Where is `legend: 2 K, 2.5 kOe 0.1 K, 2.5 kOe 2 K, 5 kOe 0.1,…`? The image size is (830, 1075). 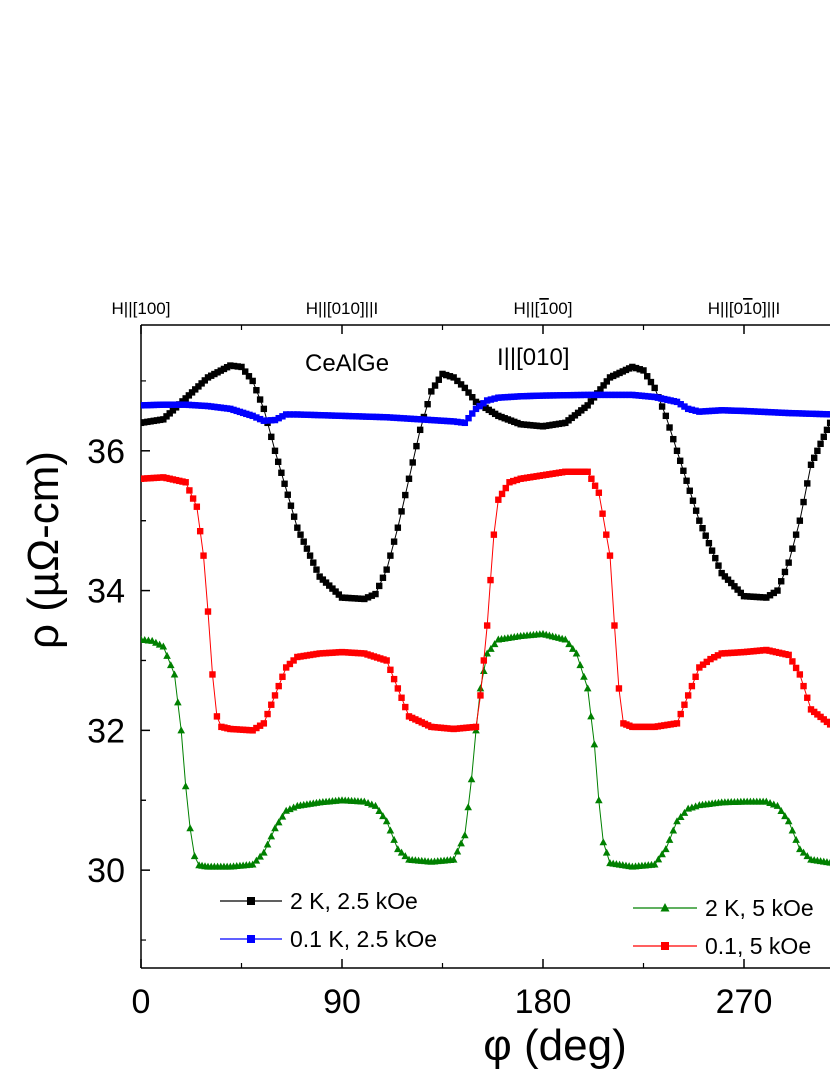 legend: 2 K, 2.5 kOe 0.1 K, 2.5 kOe 2 K, 5 kOe 0.1,… is located at coordinates (517, 923).